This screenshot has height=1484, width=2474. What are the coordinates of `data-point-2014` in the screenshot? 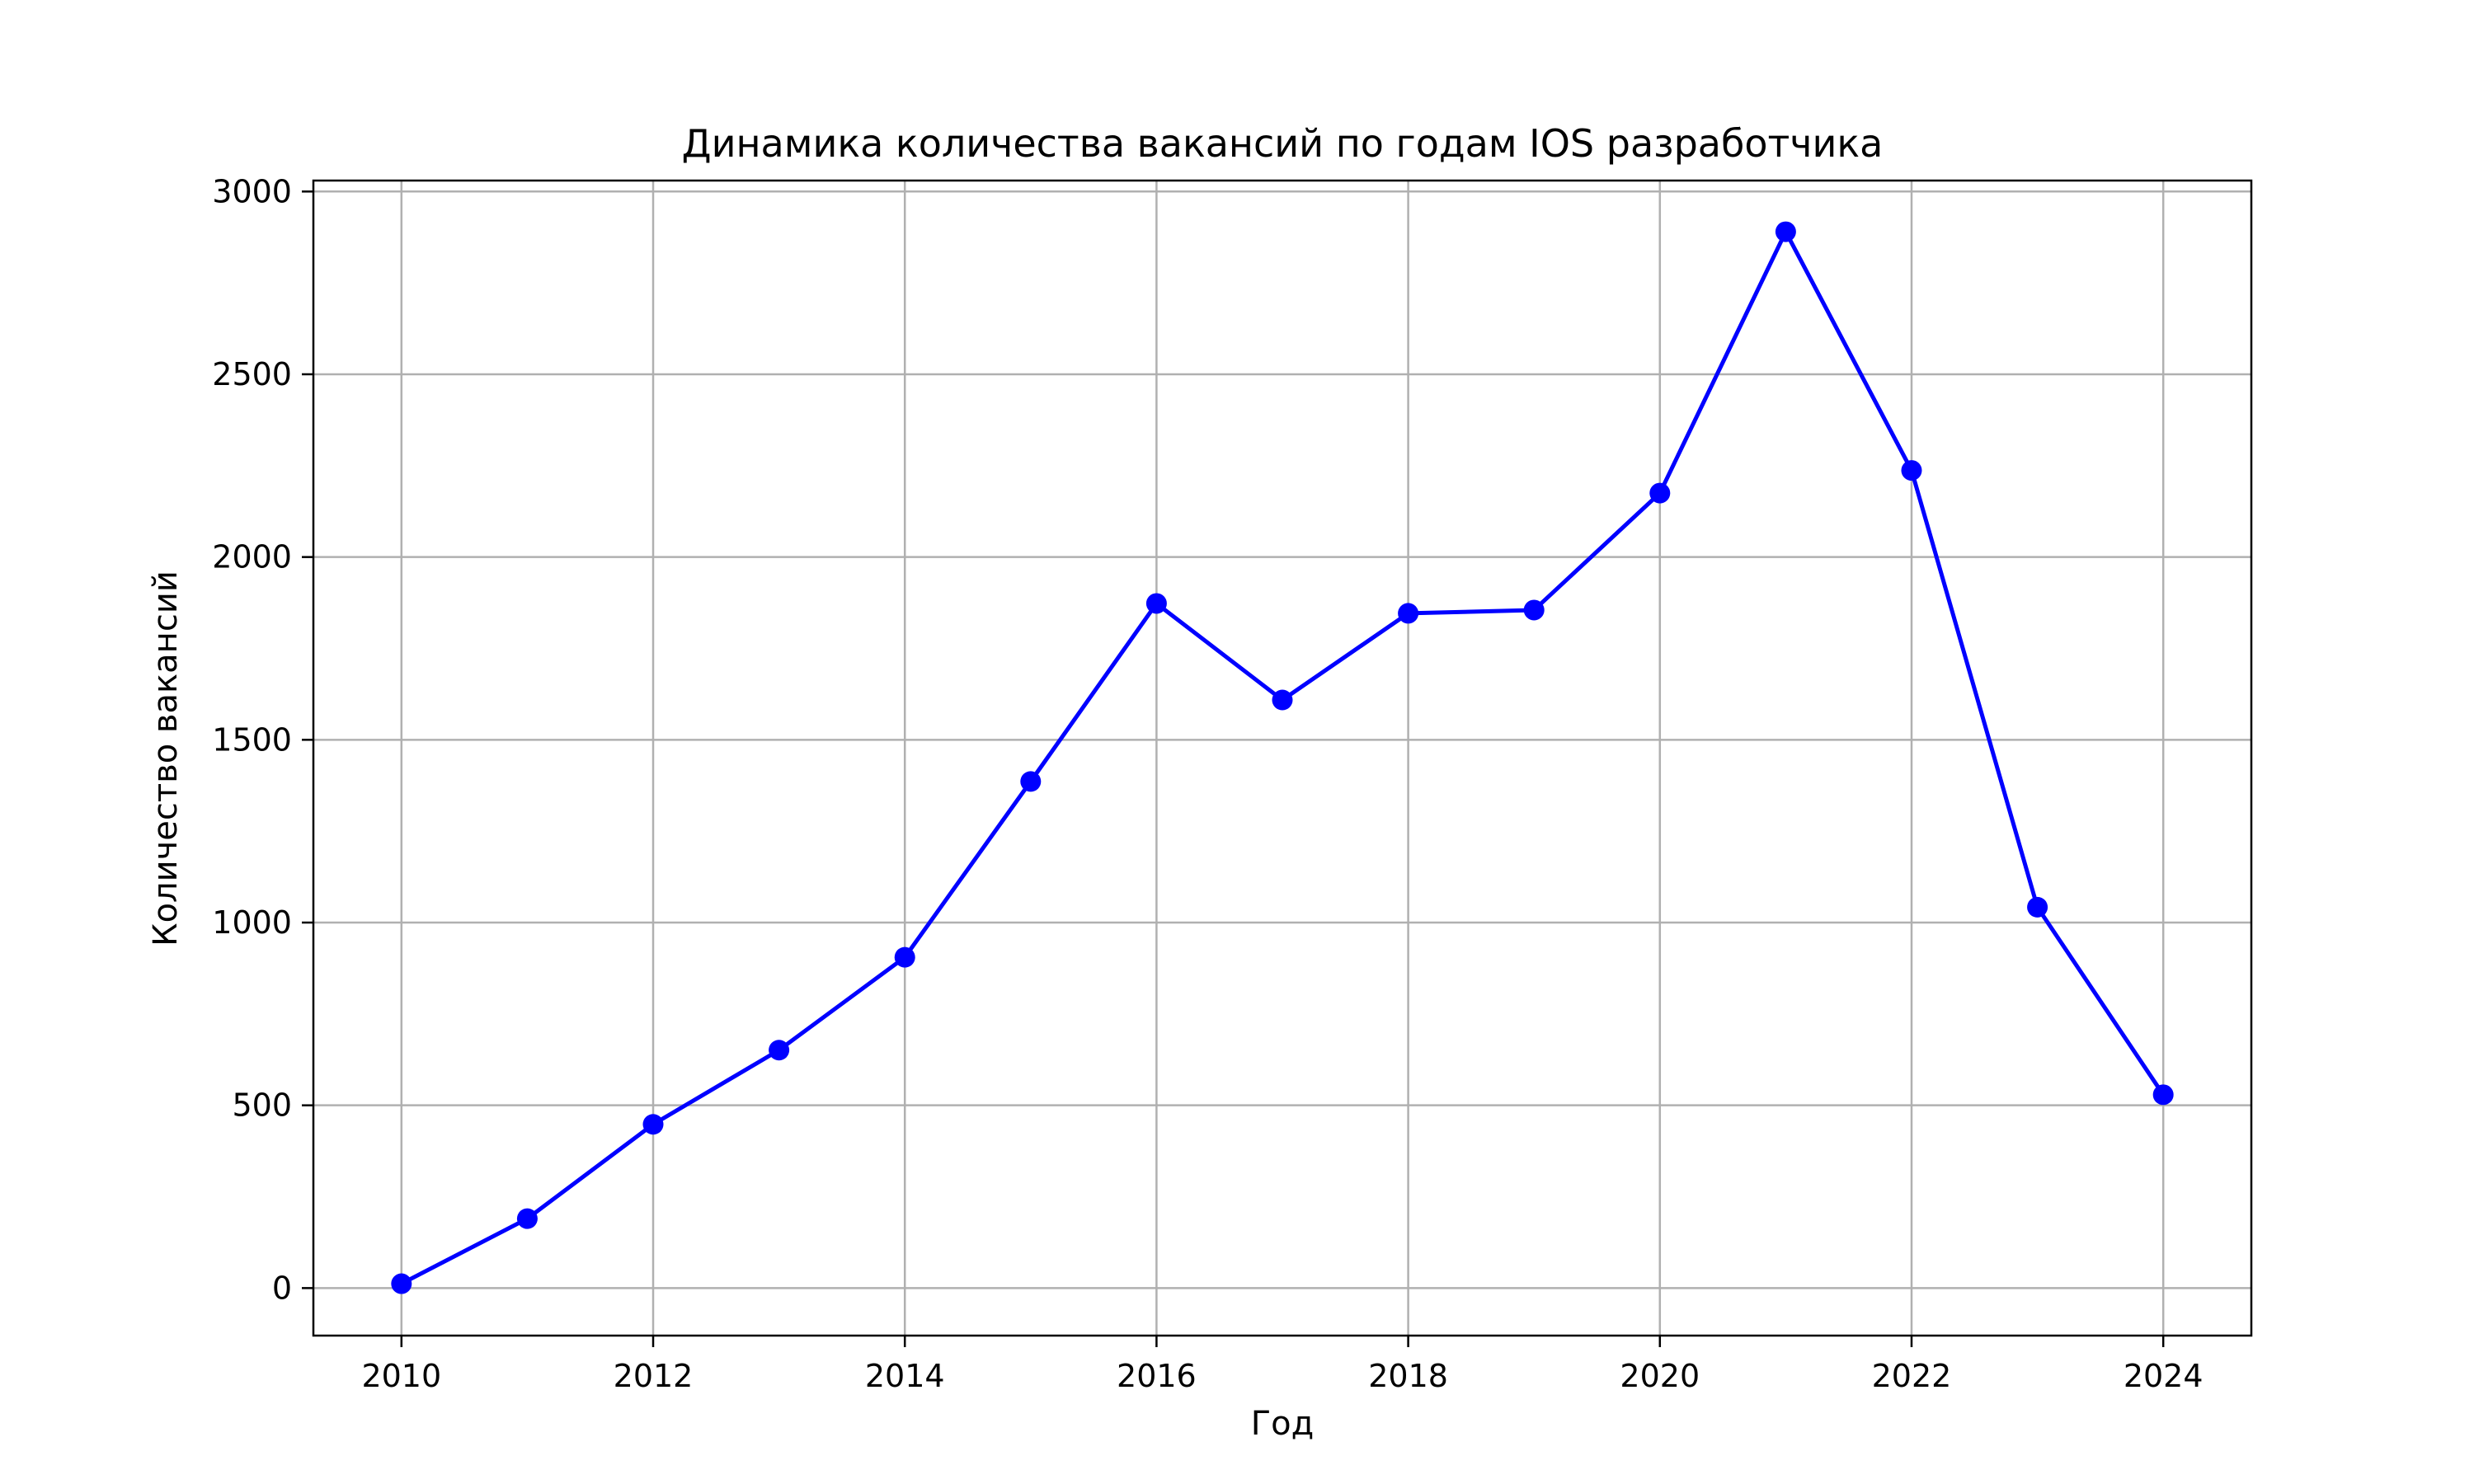 It's located at (904, 957).